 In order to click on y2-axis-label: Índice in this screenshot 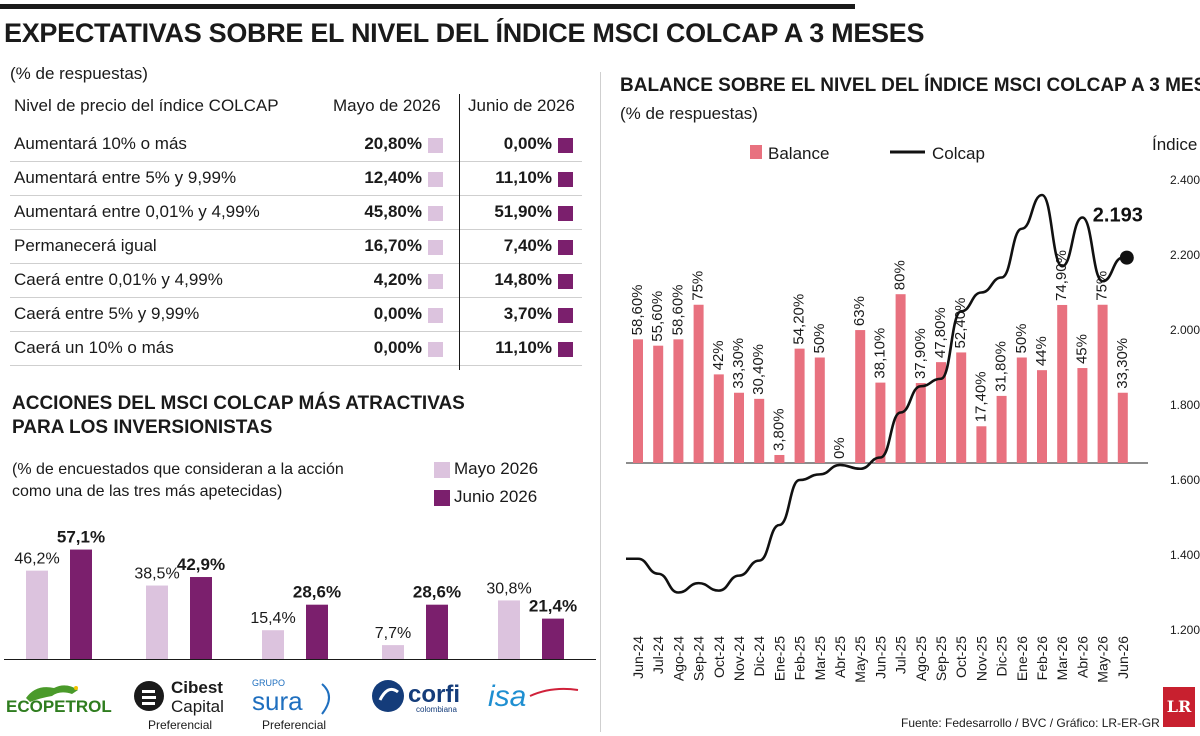, I will do `click(1174, 144)`.